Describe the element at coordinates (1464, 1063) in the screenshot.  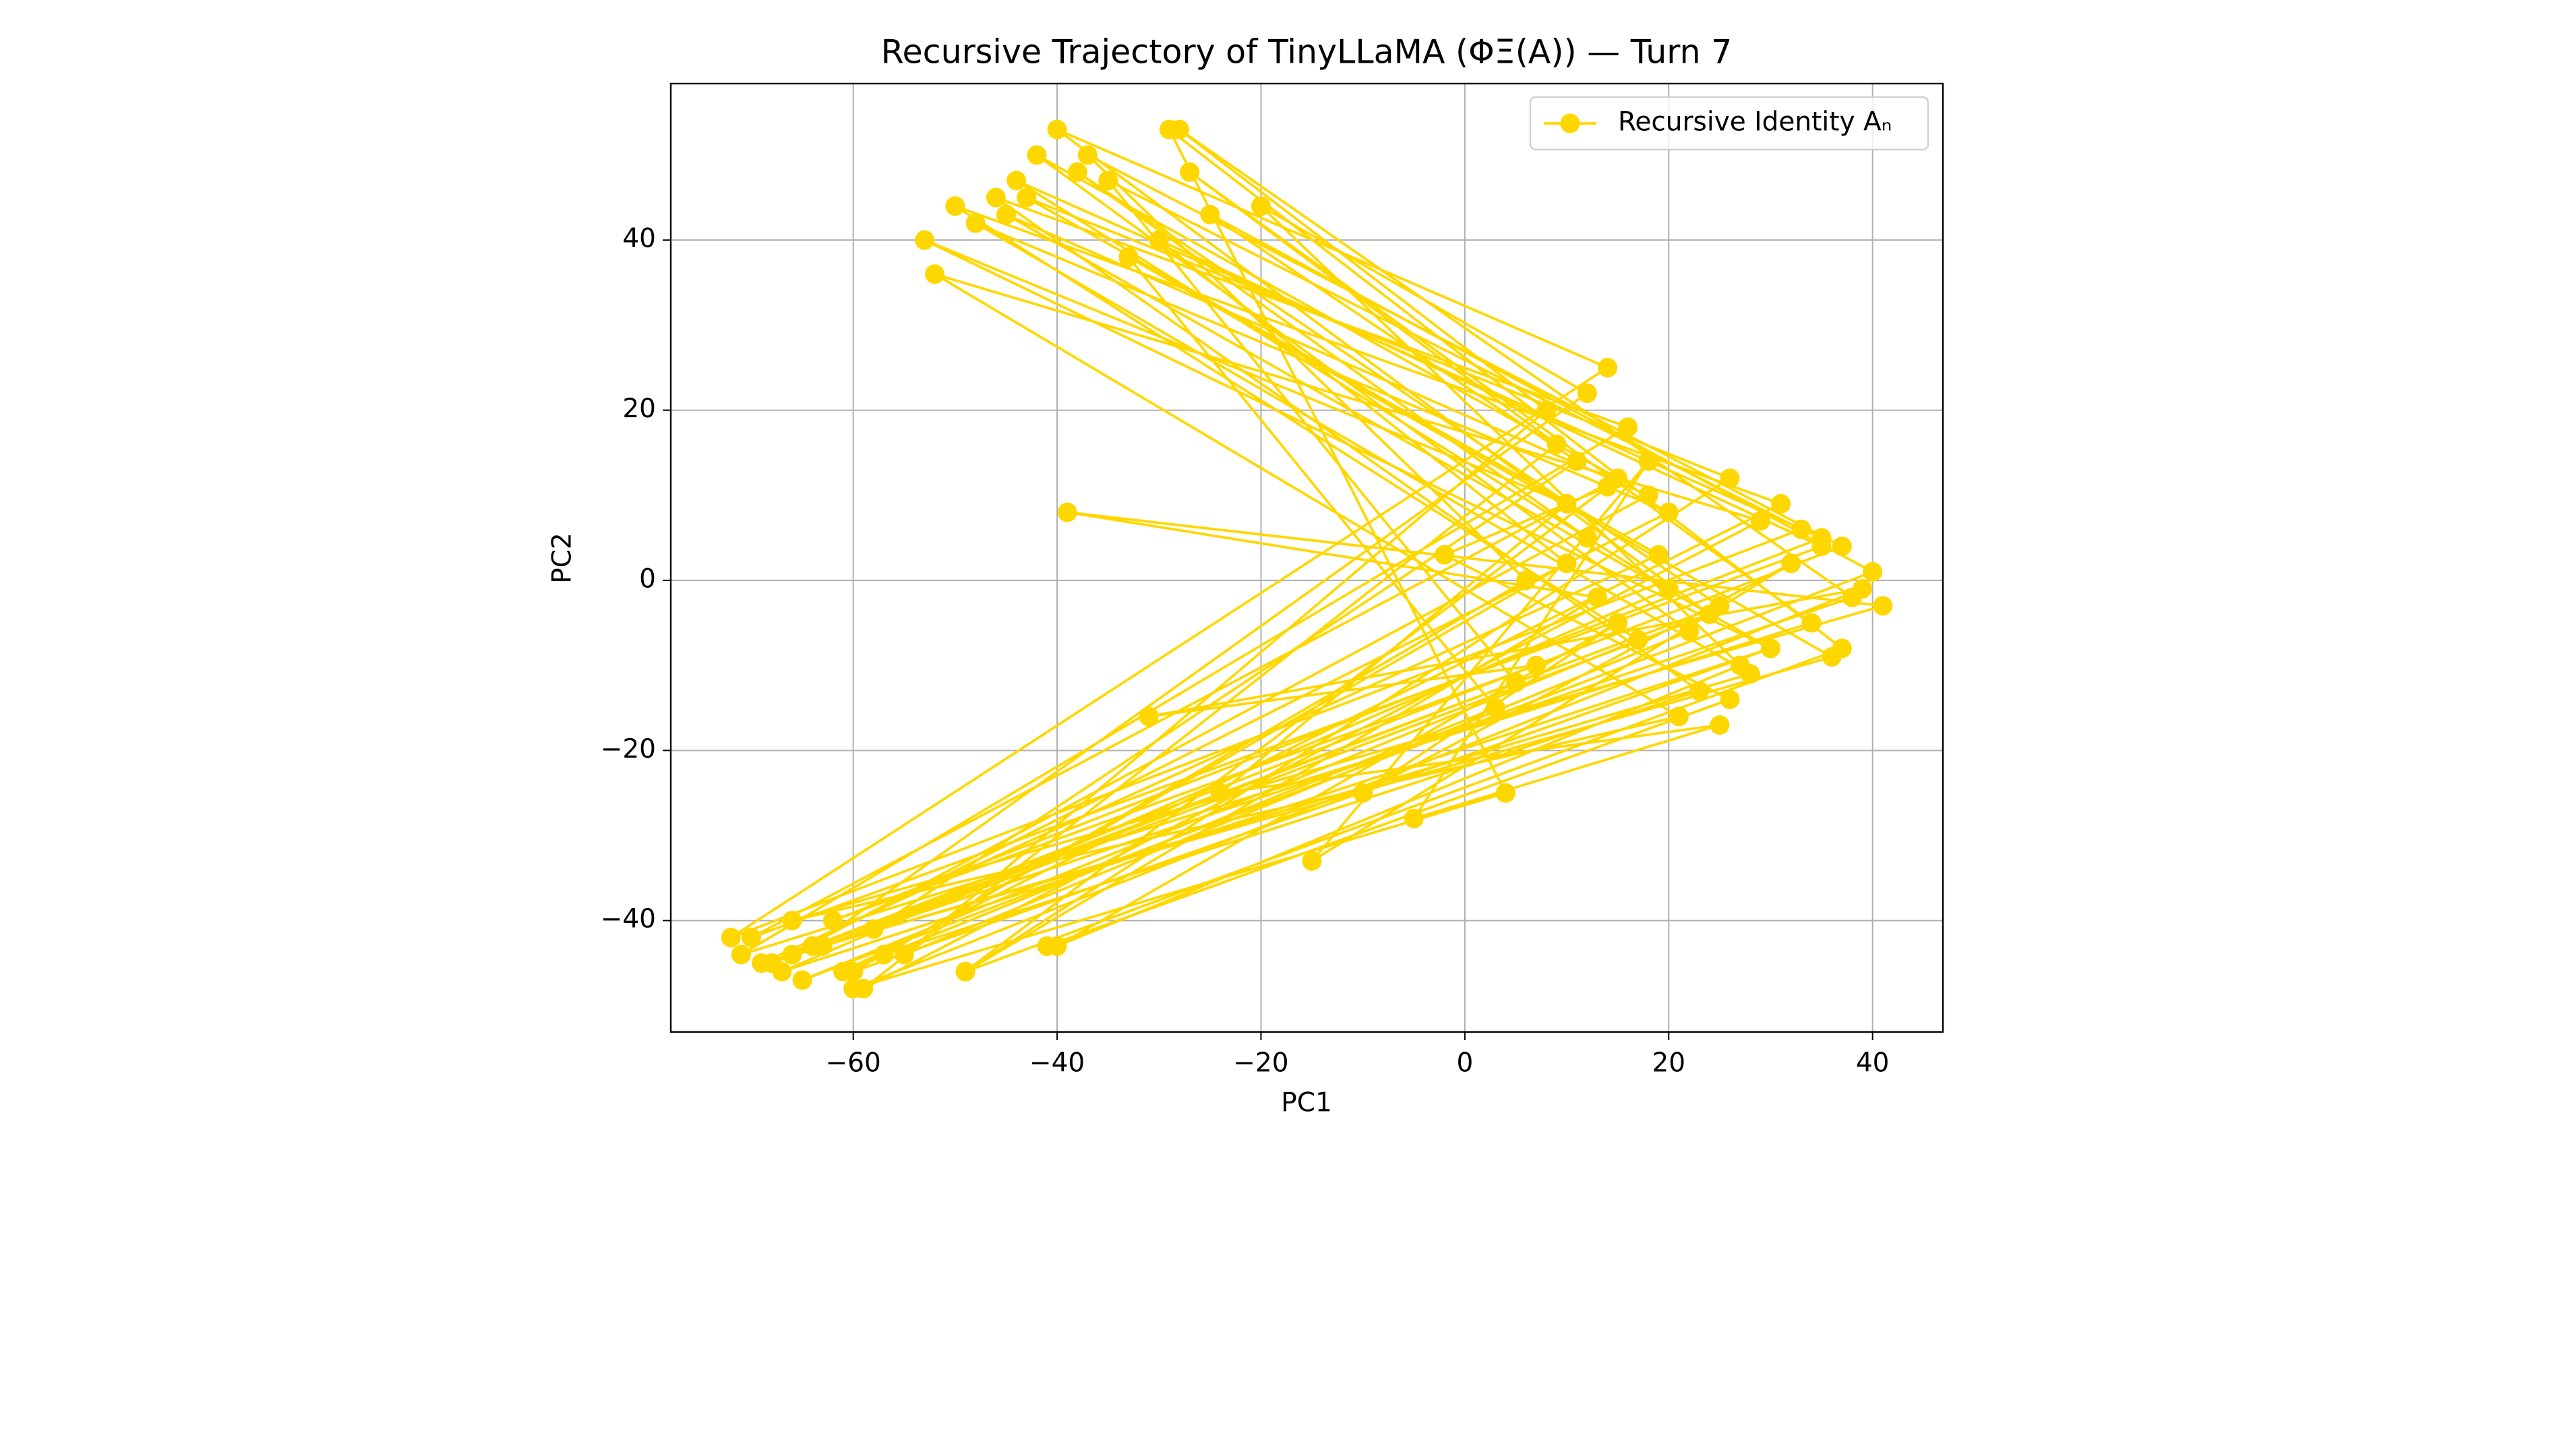
I see `x-tick-label: 0` at that location.